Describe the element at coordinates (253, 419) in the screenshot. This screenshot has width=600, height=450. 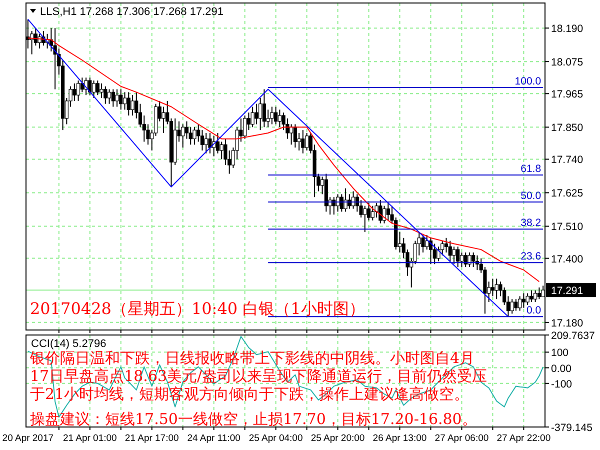
I see `annotation: 操盘建议：短线17.50一线做空，止损17.70，目标17.20-16.80。` at that location.